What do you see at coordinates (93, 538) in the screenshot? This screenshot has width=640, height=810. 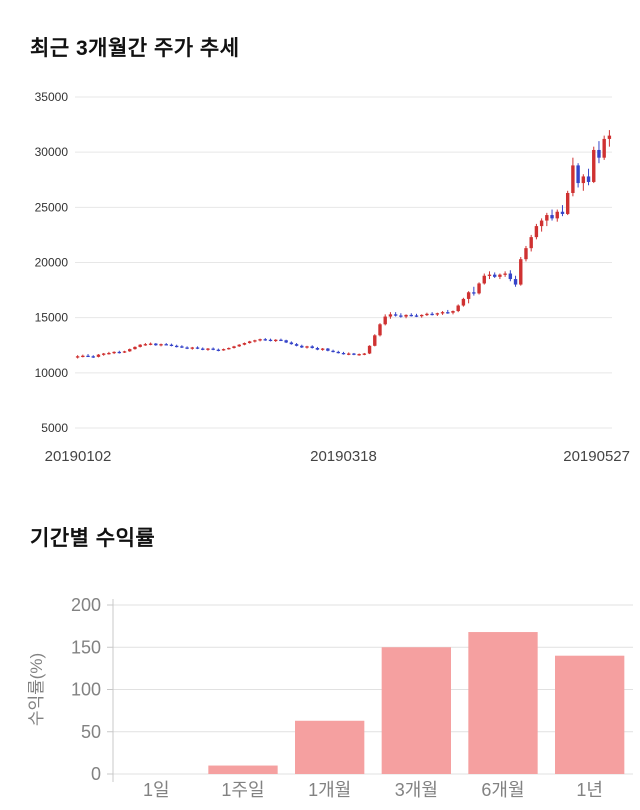 I see `returns-chart-title: 기간별 수익률` at bounding box center [93, 538].